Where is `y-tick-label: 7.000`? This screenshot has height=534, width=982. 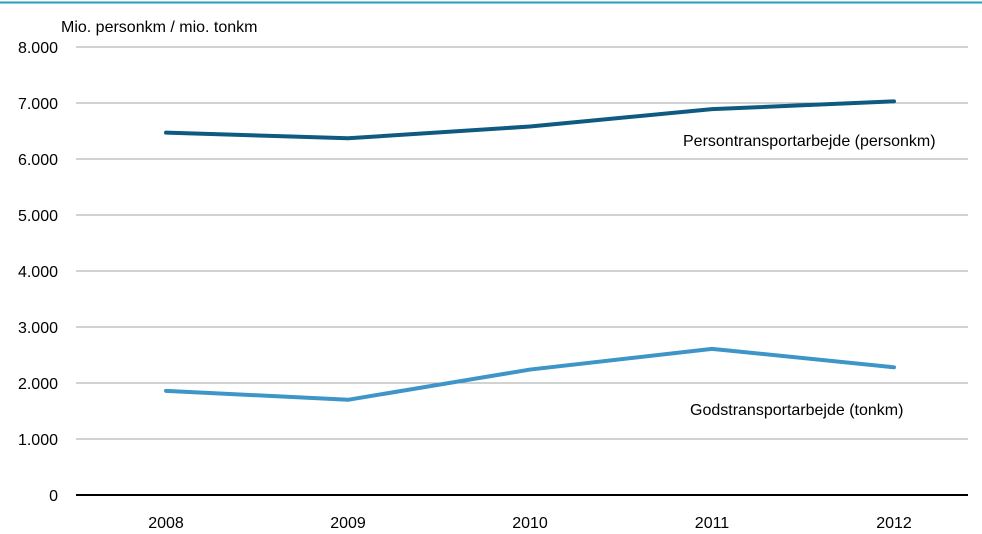 y-tick-label: 7.000 is located at coordinates (38, 104).